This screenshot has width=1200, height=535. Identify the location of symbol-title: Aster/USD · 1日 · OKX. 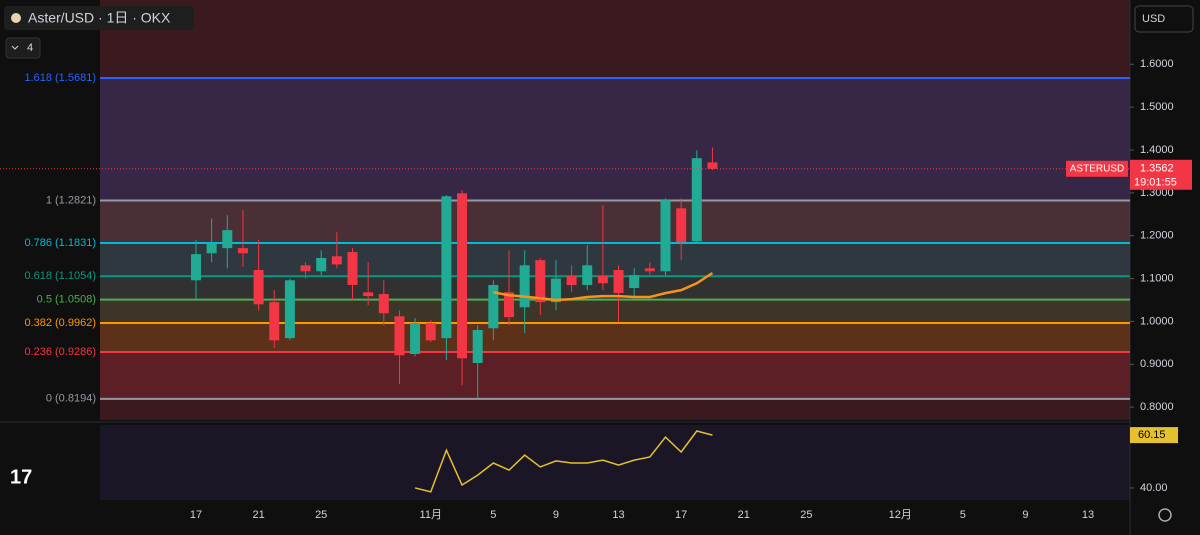
(99, 18).